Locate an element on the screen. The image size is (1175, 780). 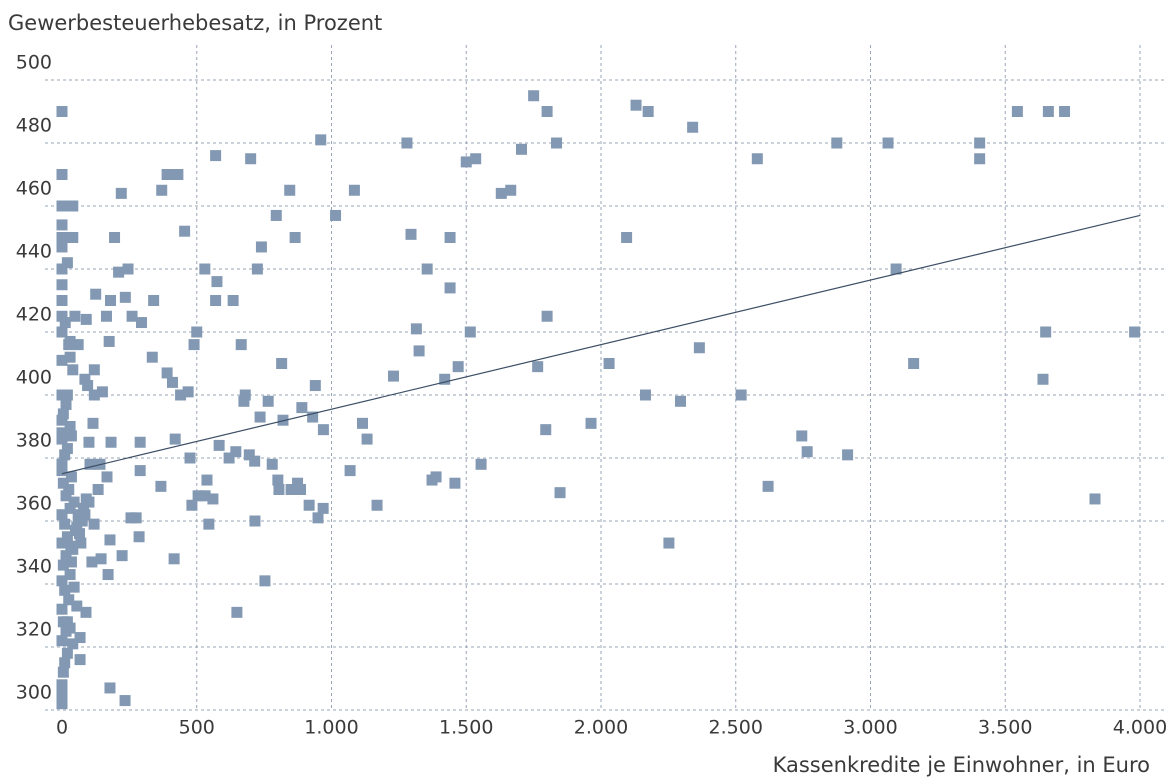
y-tick-label: 320 is located at coordinates (34, 630).